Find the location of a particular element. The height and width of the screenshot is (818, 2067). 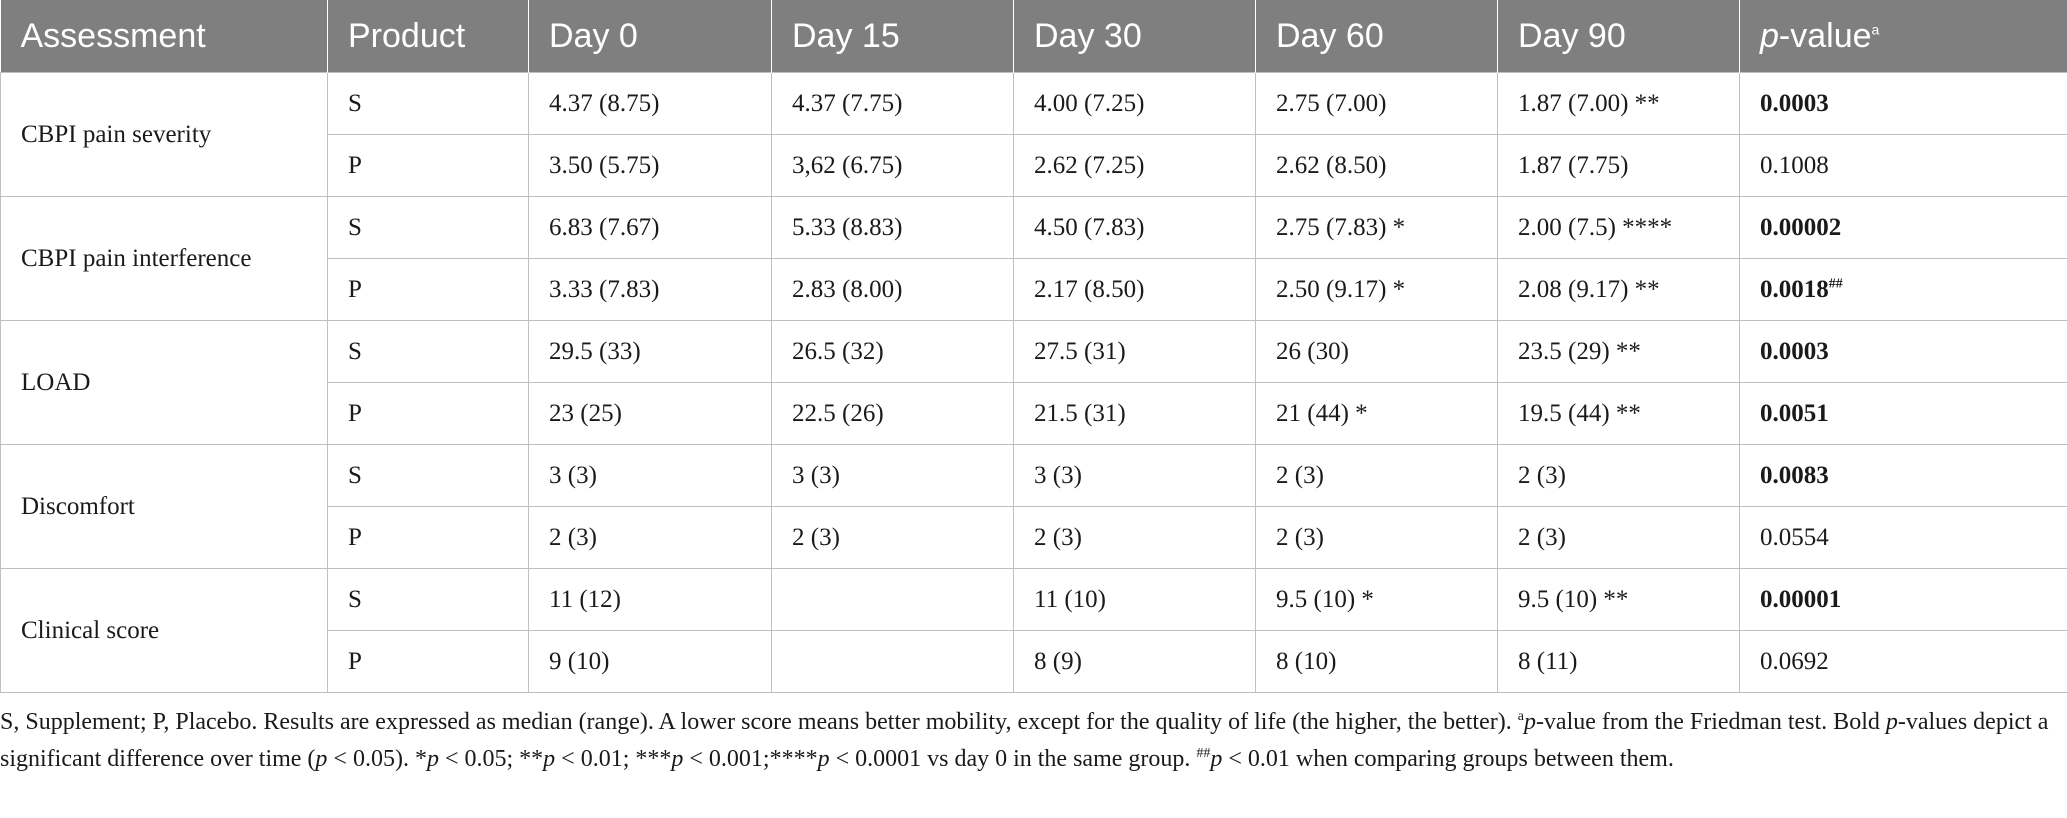

p-value-cell: 0.0003 is located at coordinates (1903, 103).